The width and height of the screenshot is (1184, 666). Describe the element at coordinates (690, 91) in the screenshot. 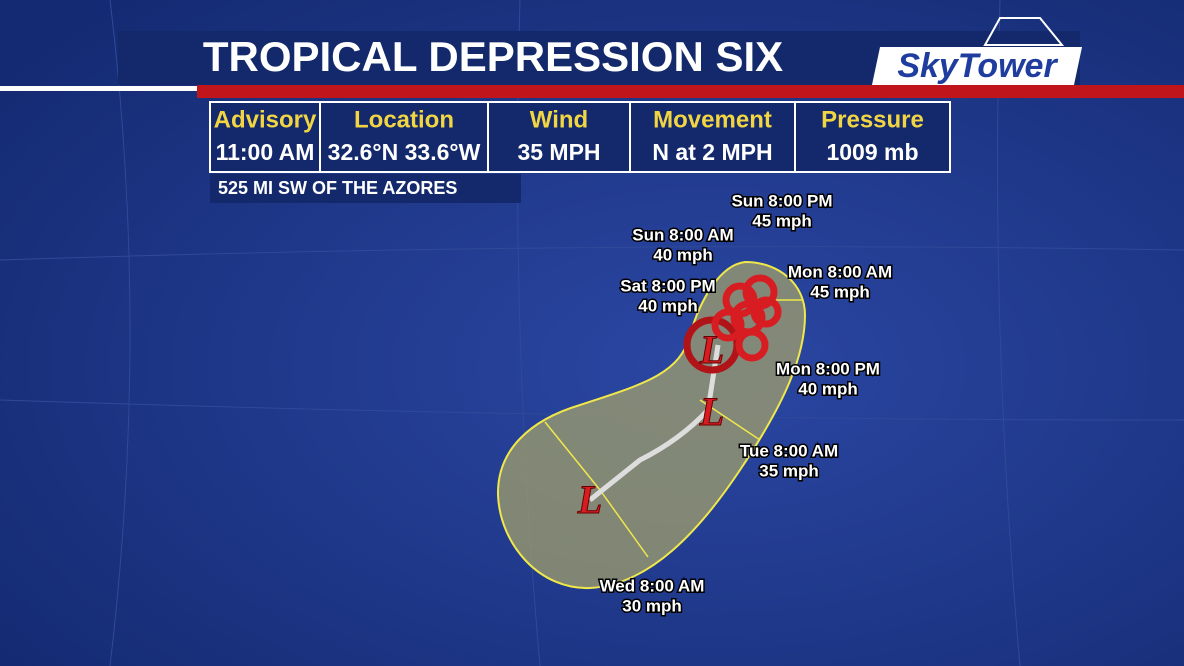

I see `header-rule-red` at that location.